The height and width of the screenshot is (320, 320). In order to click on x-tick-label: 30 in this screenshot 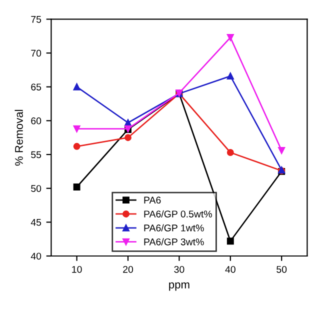, I will do `click(179, 269)`.